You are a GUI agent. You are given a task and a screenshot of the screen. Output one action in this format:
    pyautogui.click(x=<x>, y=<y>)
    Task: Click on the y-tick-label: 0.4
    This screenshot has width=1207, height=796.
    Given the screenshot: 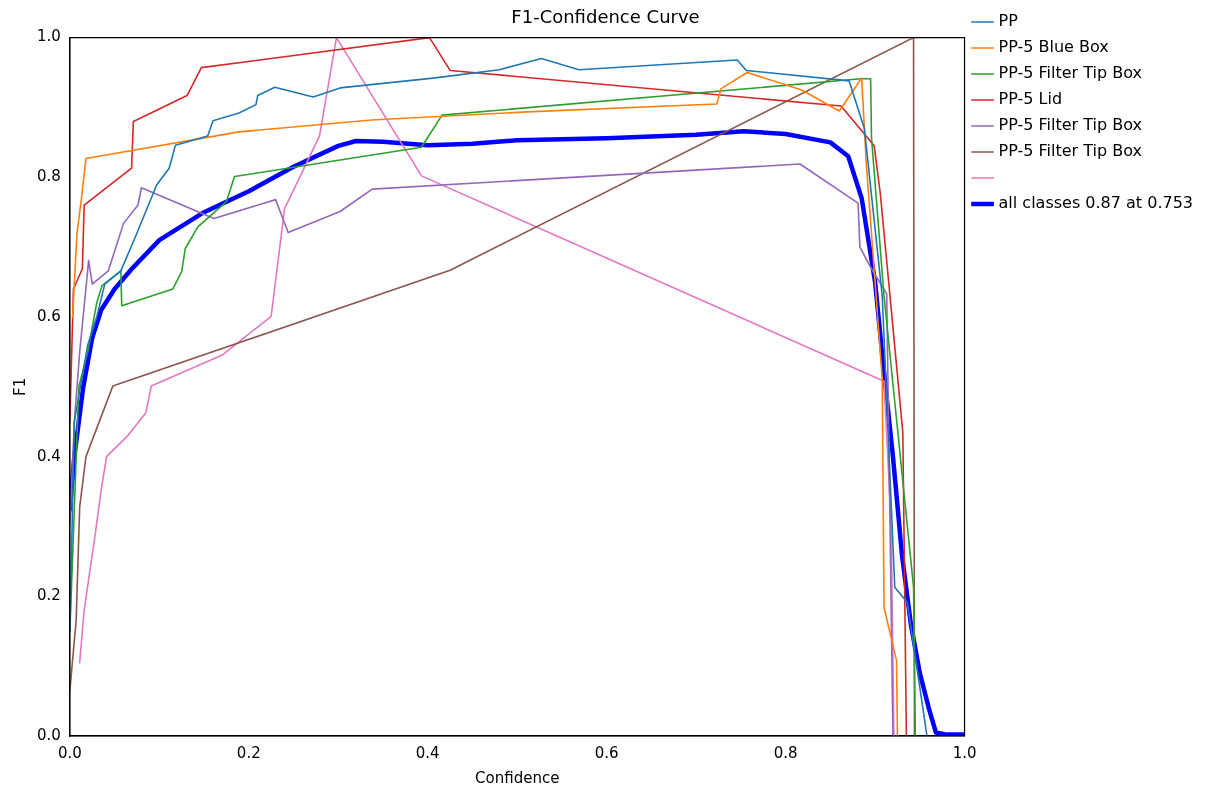 What is the action you would take?
    pyautogui.click(x=49, y=455)
    